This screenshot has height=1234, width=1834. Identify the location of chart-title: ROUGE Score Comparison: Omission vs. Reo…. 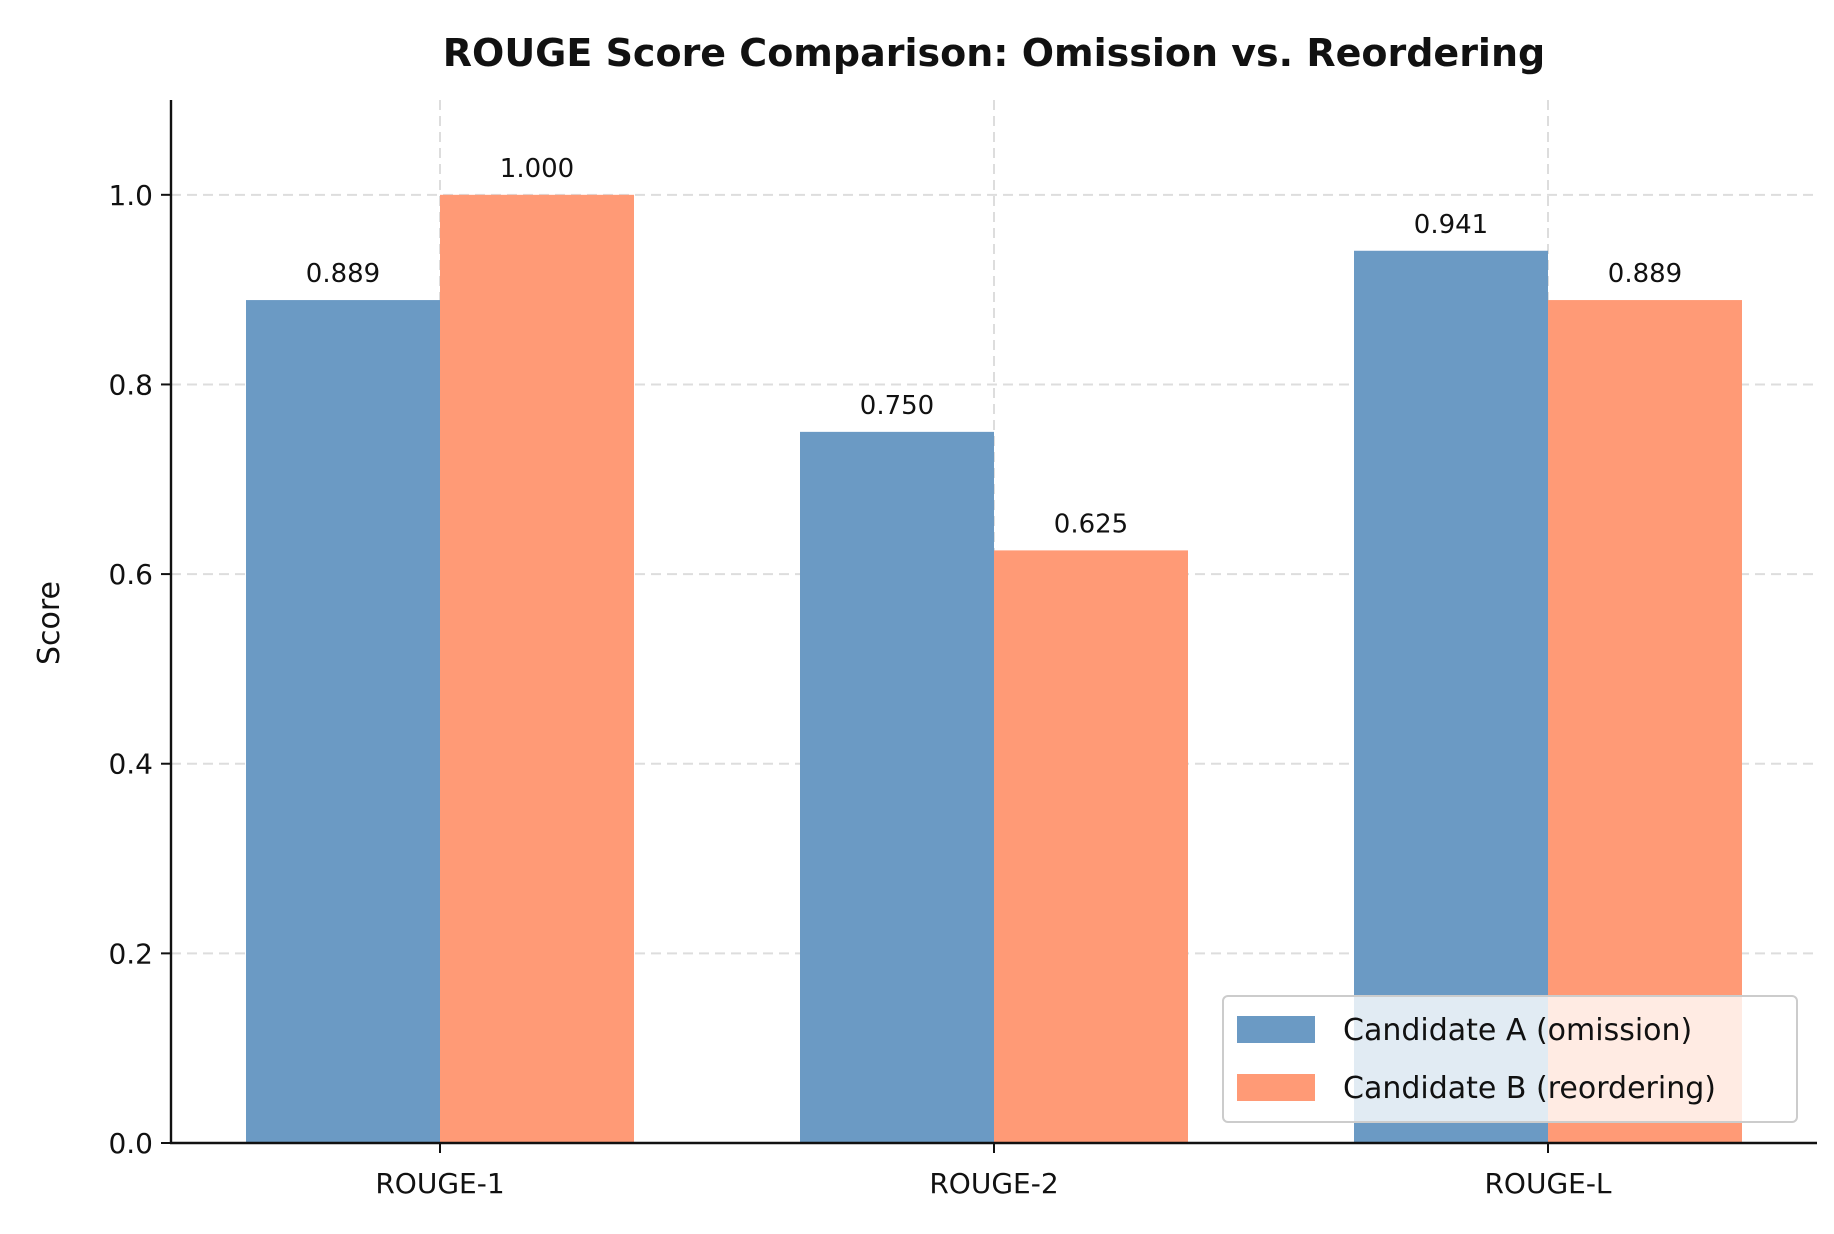
(994, 53).